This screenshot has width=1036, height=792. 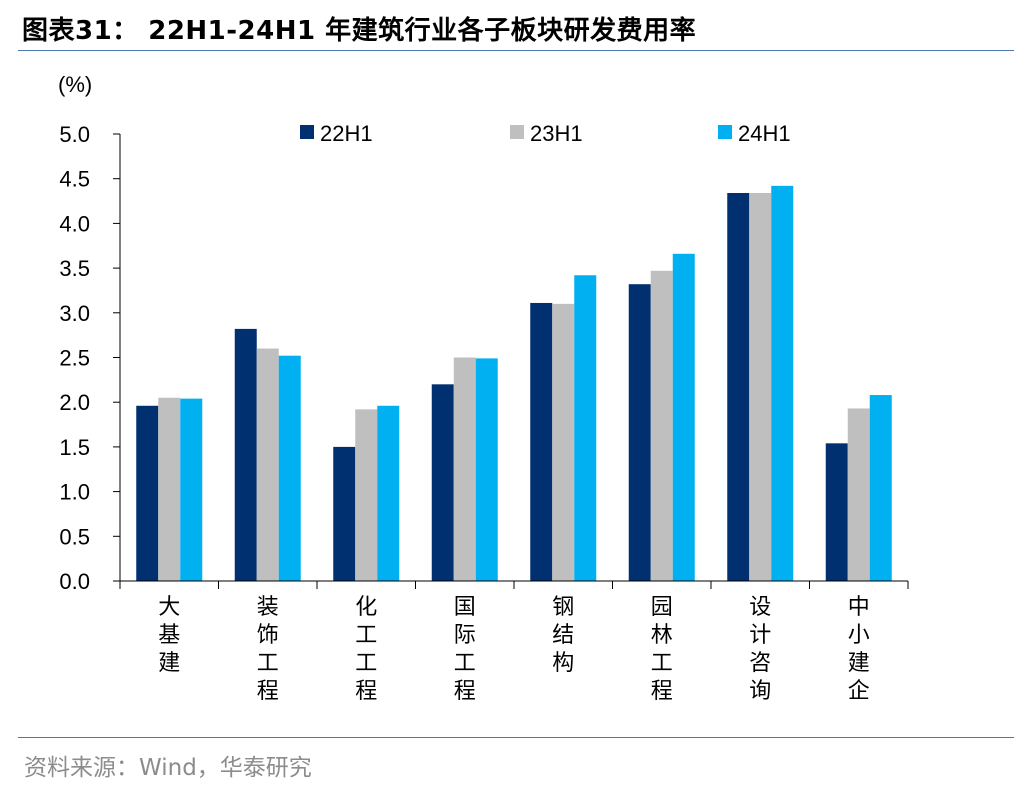 I want to click on x-tick-label: 中小建企, so click(x=859, y=649).